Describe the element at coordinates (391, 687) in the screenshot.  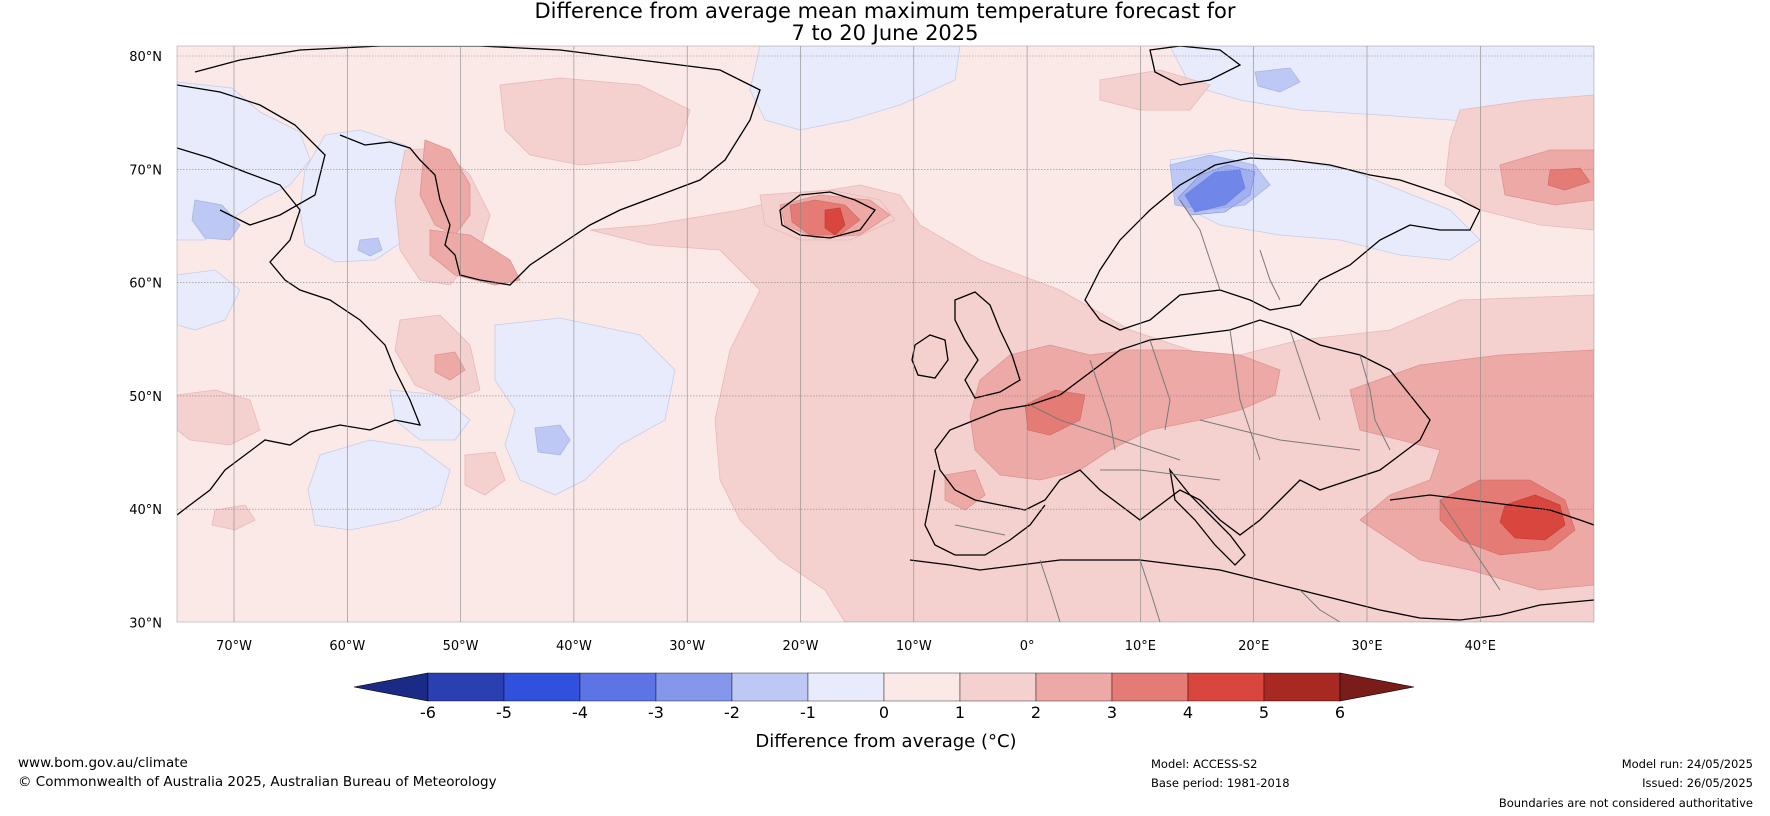
I see `colorbar-extension-low` at that location.